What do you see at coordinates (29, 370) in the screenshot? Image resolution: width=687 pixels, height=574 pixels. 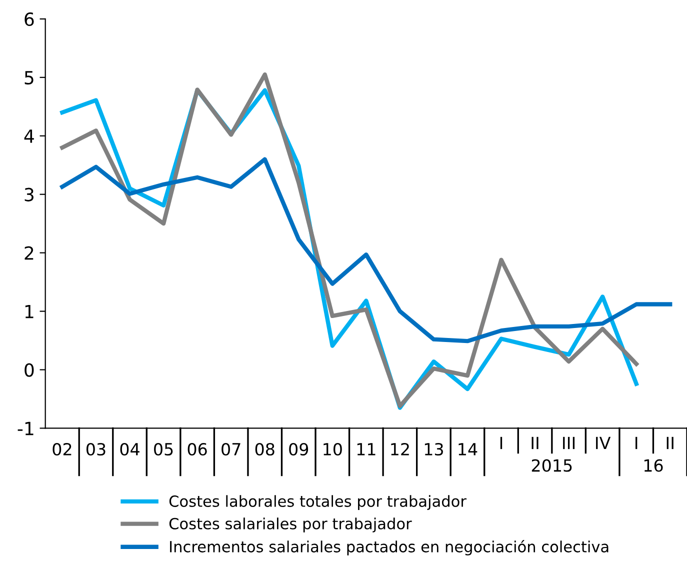 I see `y-tick-label: 0` at bounding box center [29, 370].